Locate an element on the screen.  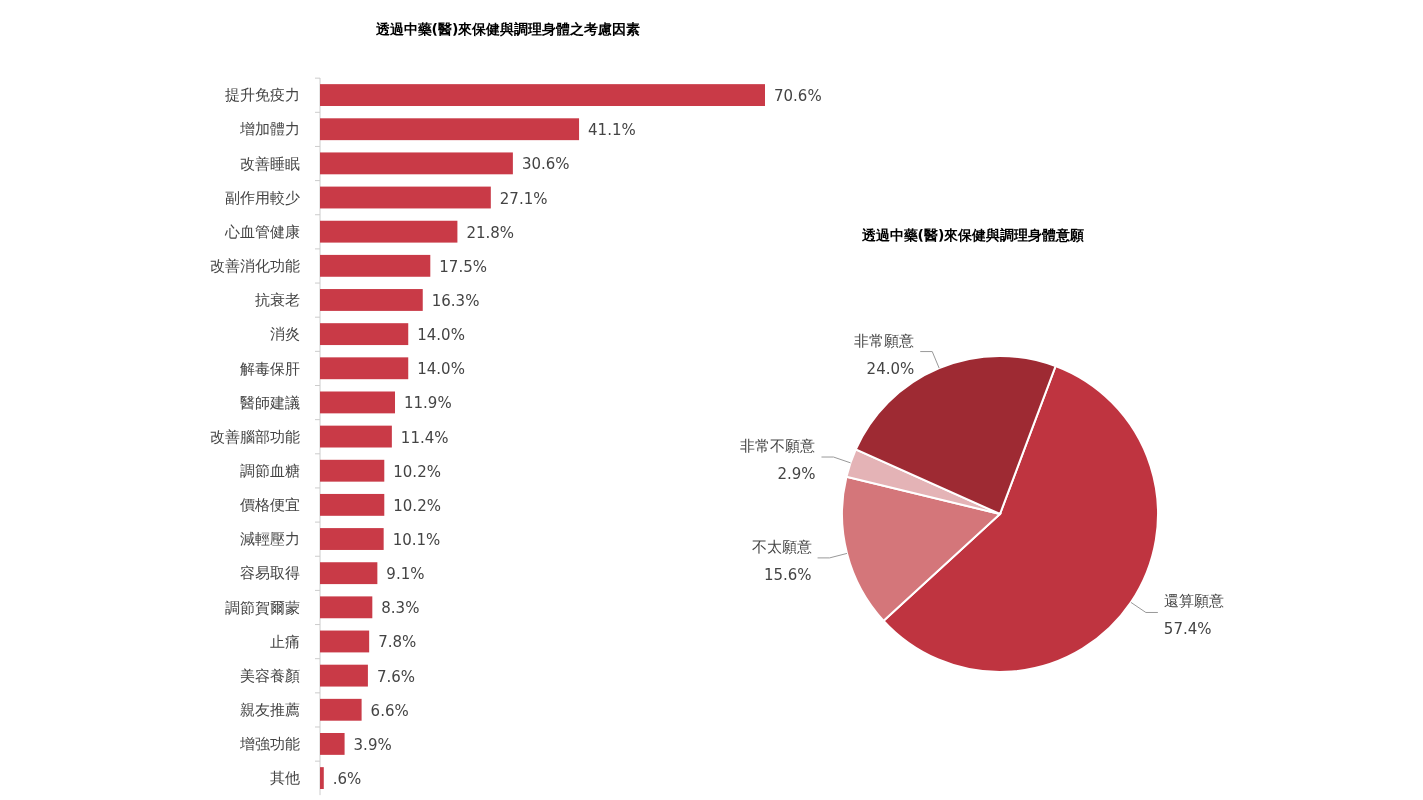
y-tick-label: 消炎 is located at coordinates (285, 334).